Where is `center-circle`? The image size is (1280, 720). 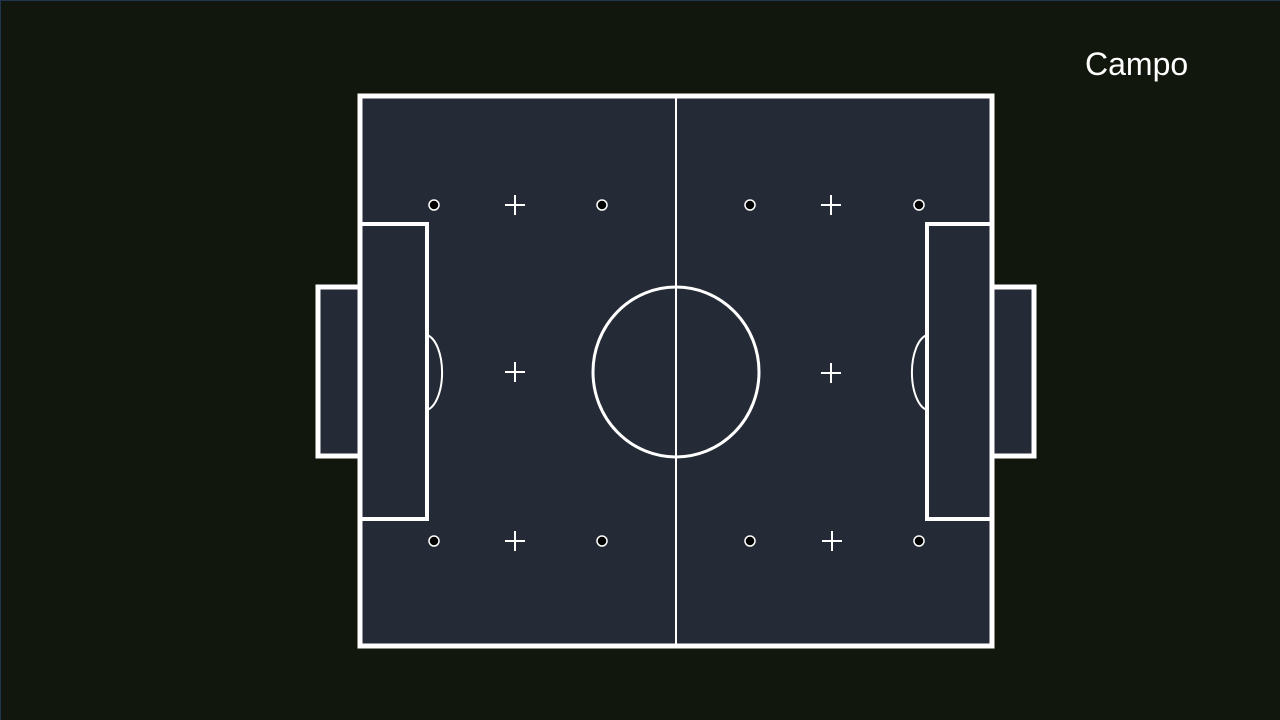 center-circle is located at coordinates (676, 372).